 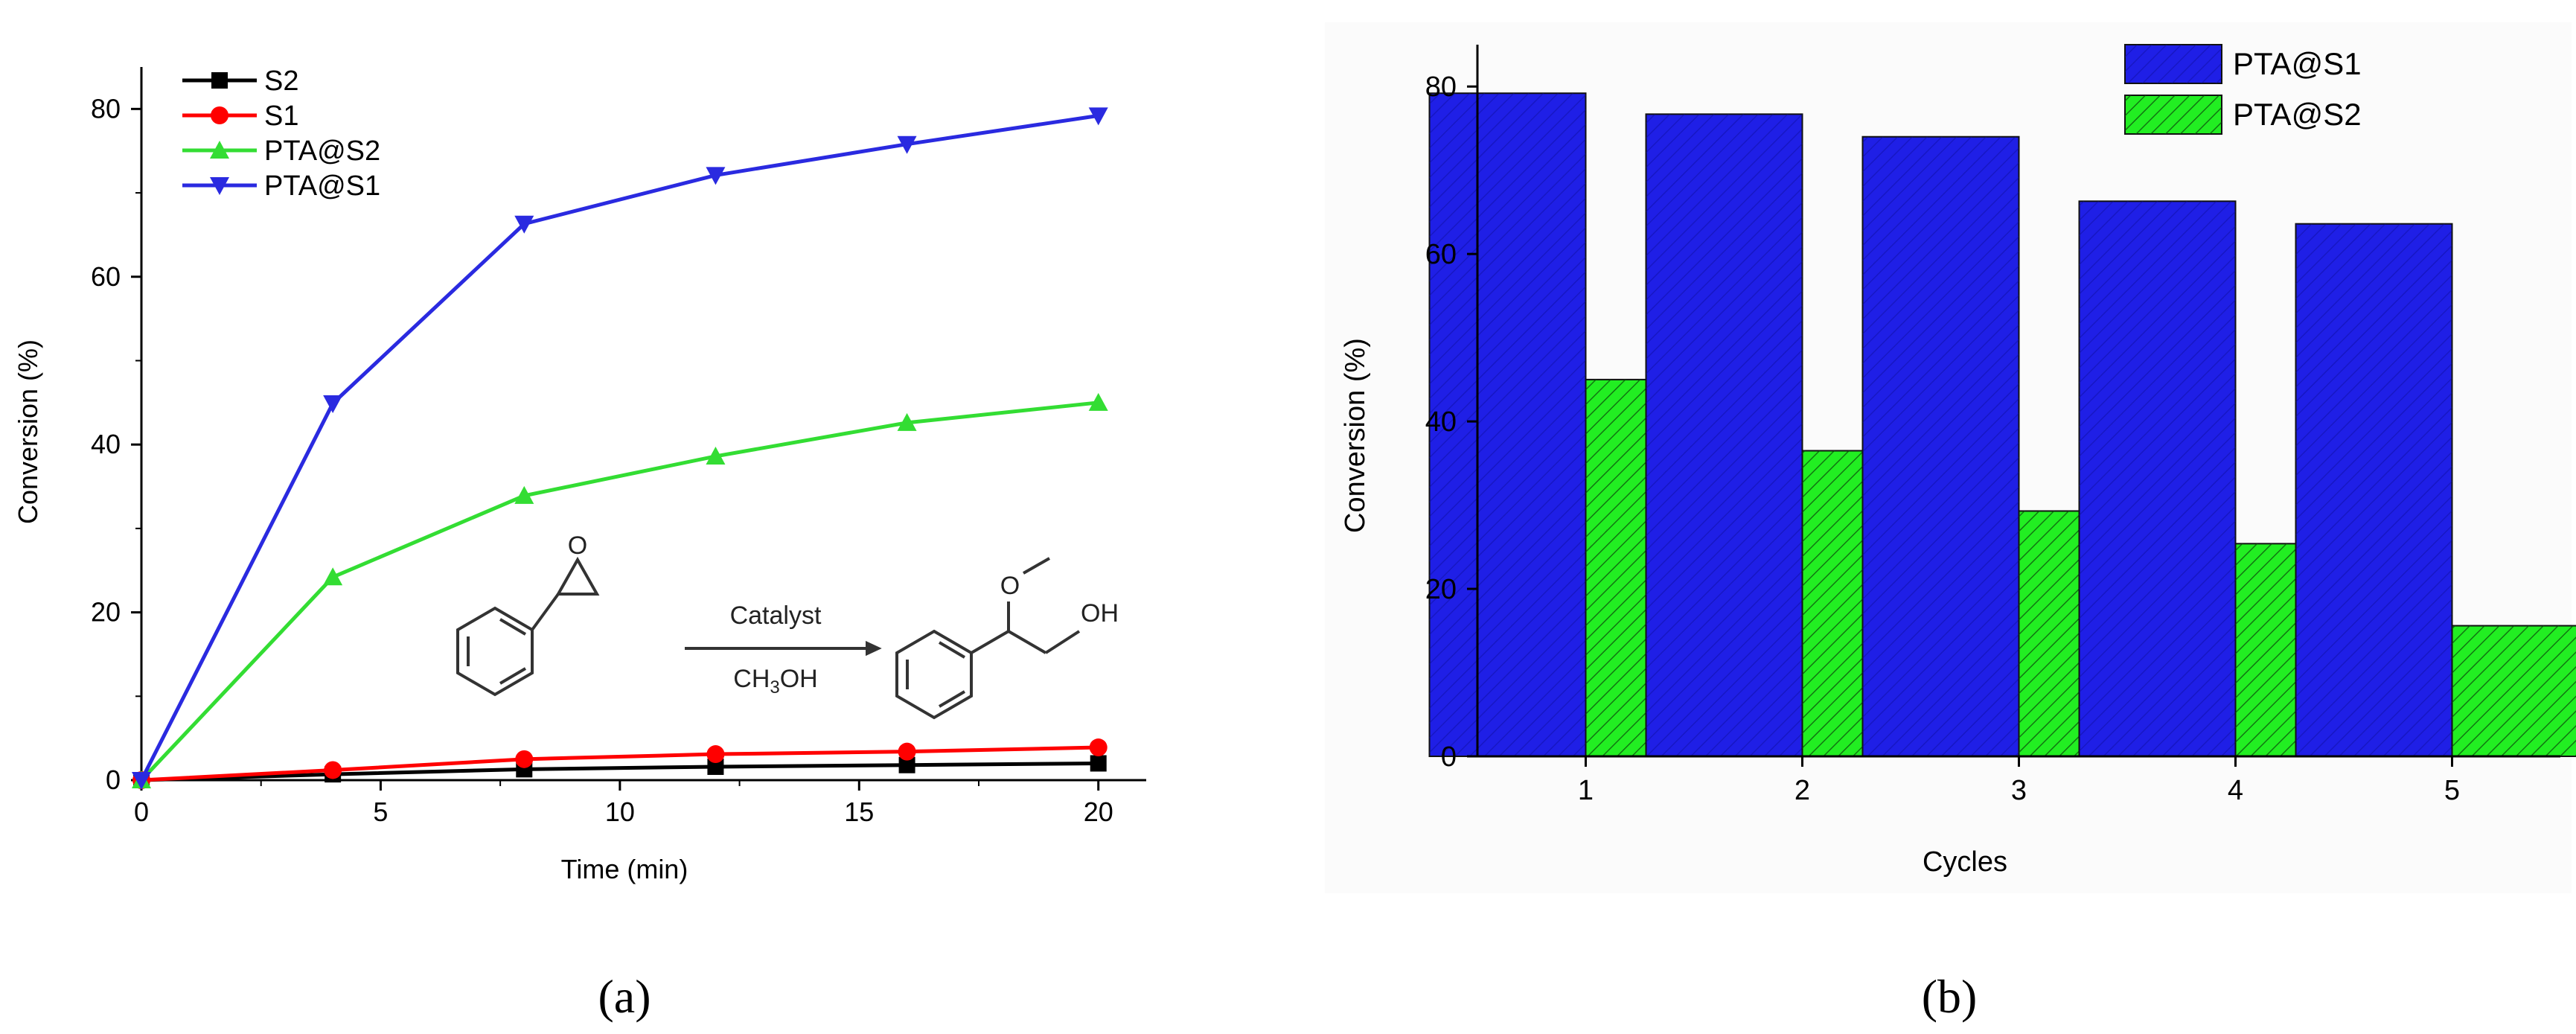 What do you see at coordinates (624, 869) in the screenshot?
I see `x-axis-label: Time (min)` at bounding box center [624, 869].